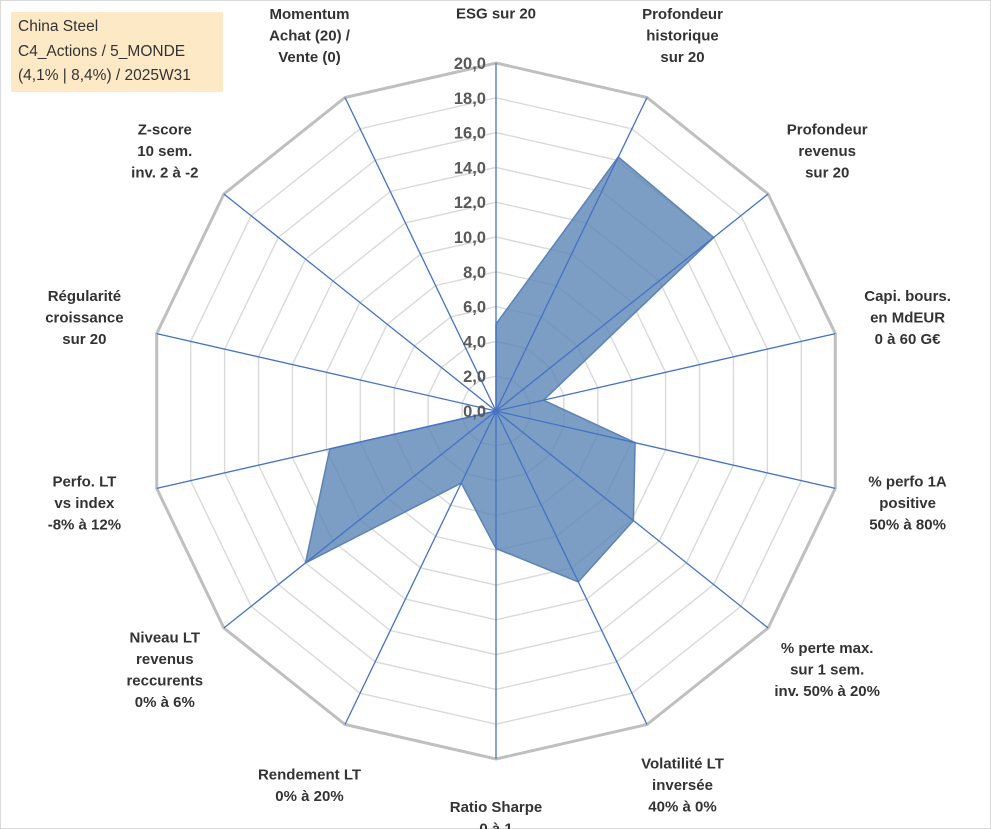 This screenshot has width=991, height=829. Describe the element at coordinates (474, 377) in the screenshot. I see `r-tick-label: 2,0` at that location.